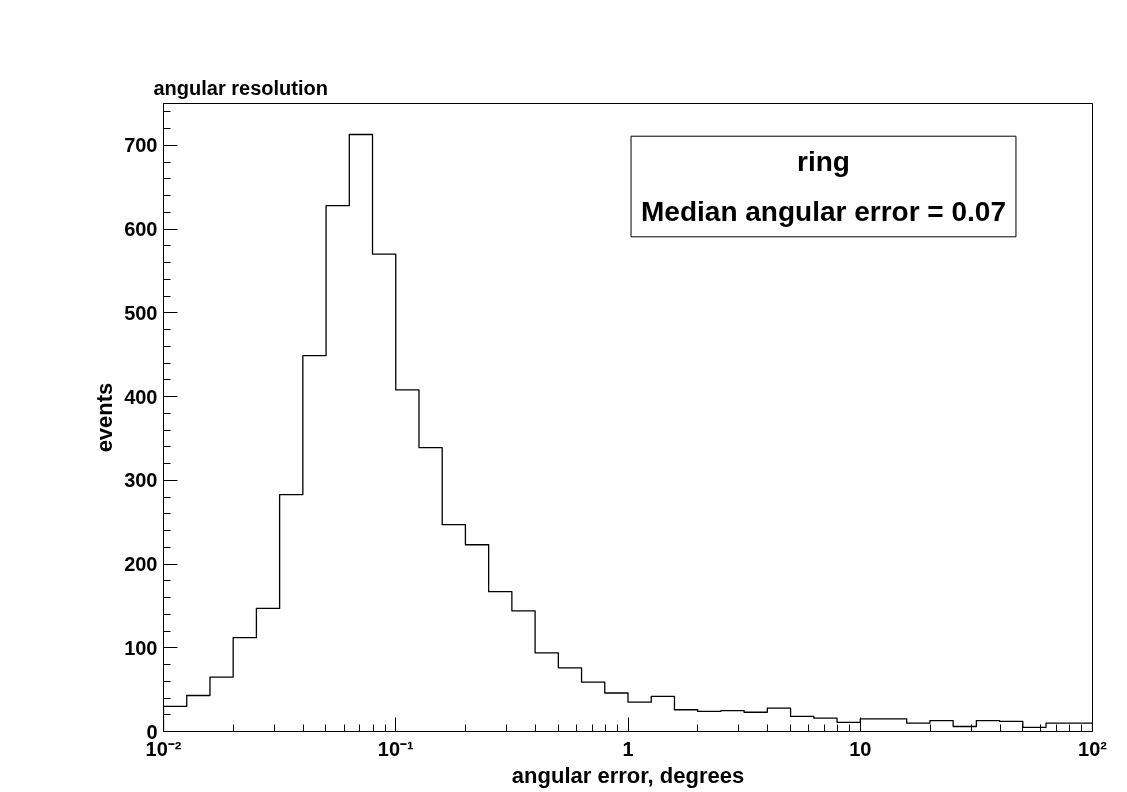 The height and width of the screenshot is (792, 1127). I want to click on y-tick-label: 0, so click(152, 731).